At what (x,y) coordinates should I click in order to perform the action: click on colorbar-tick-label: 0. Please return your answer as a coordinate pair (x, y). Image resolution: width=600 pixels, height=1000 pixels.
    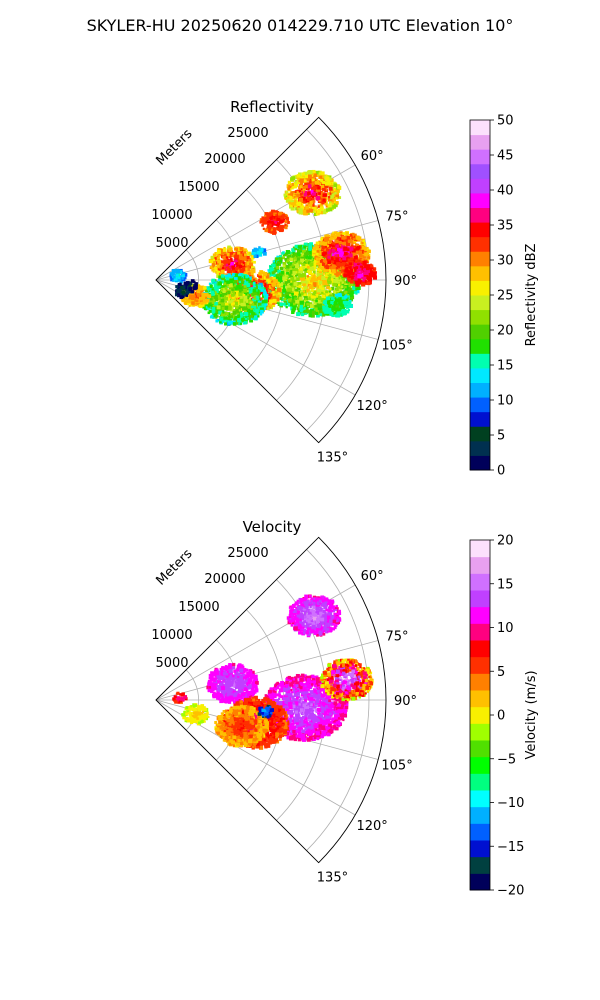
    Looking at the image, I should click on (501, 471).